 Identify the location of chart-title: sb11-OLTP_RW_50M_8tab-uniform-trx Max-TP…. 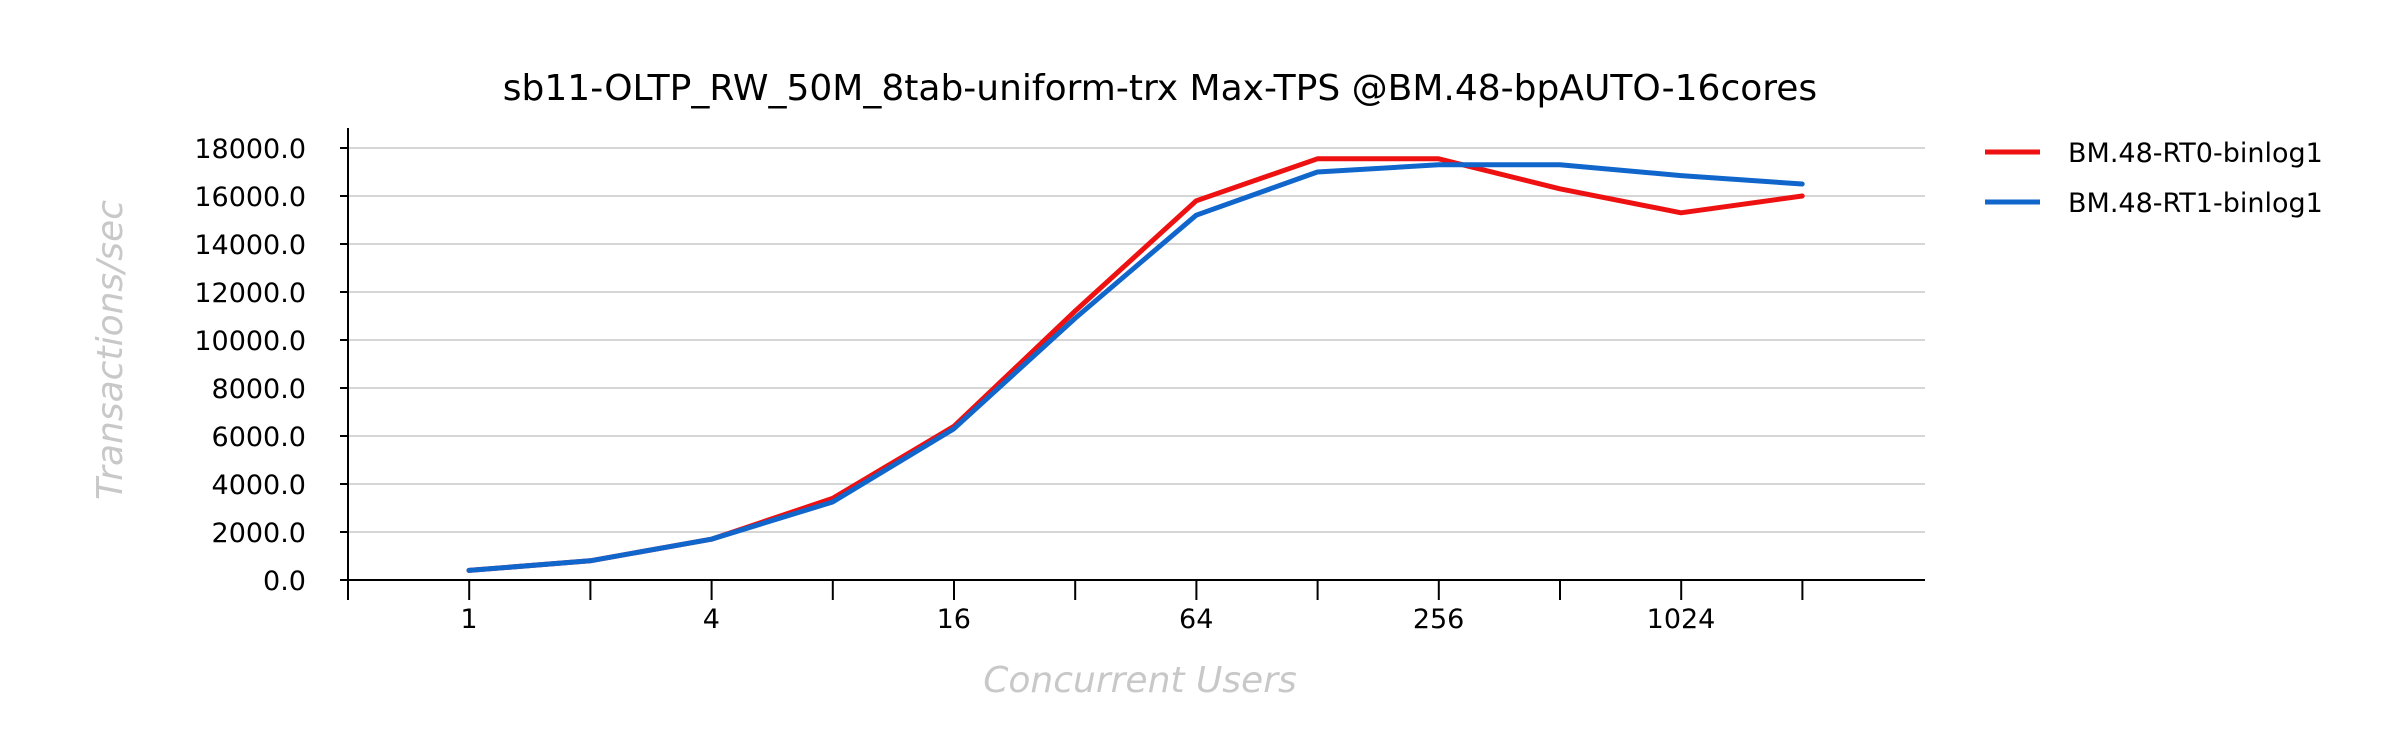
(1160, 88).